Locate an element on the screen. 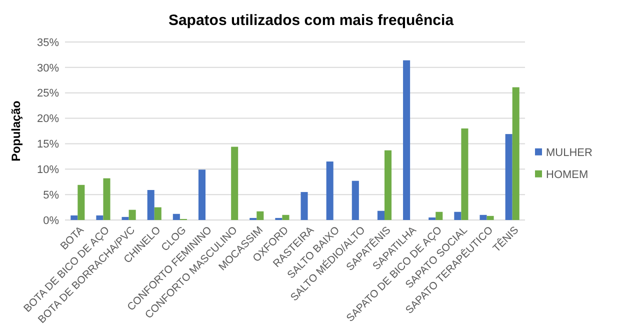 Image resolution: width=622 pixels, height=331 pixels. y-tick-label: 15% is located at coordinates (48, 144).